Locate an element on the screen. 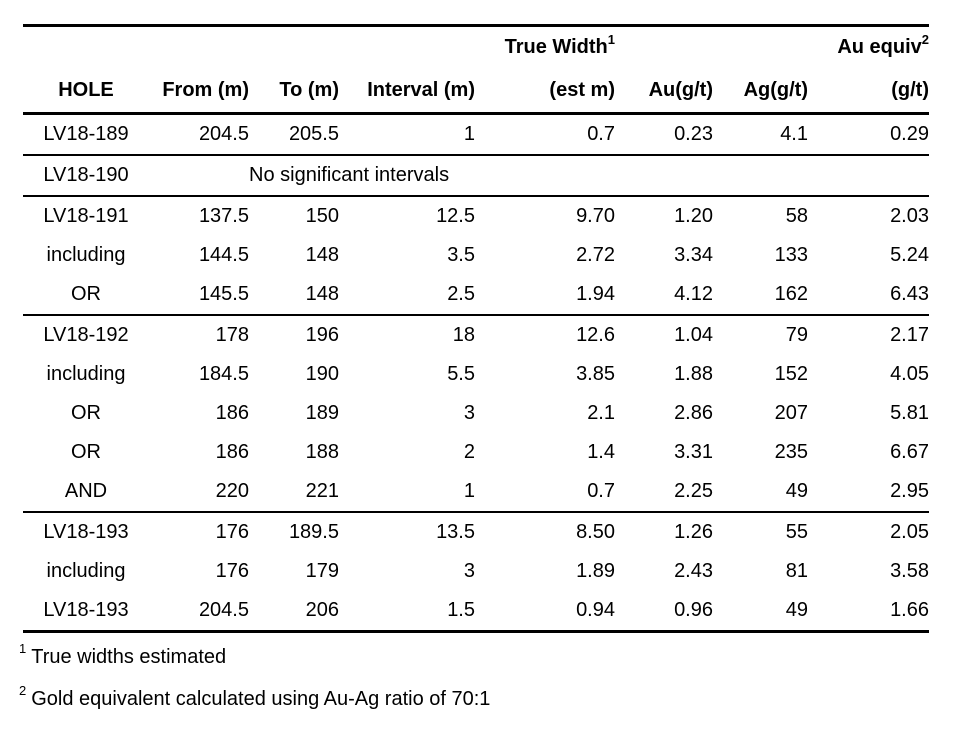 The height and width of the screenshot is (744, 980). empty-cell is located at coordinates (199, 175).